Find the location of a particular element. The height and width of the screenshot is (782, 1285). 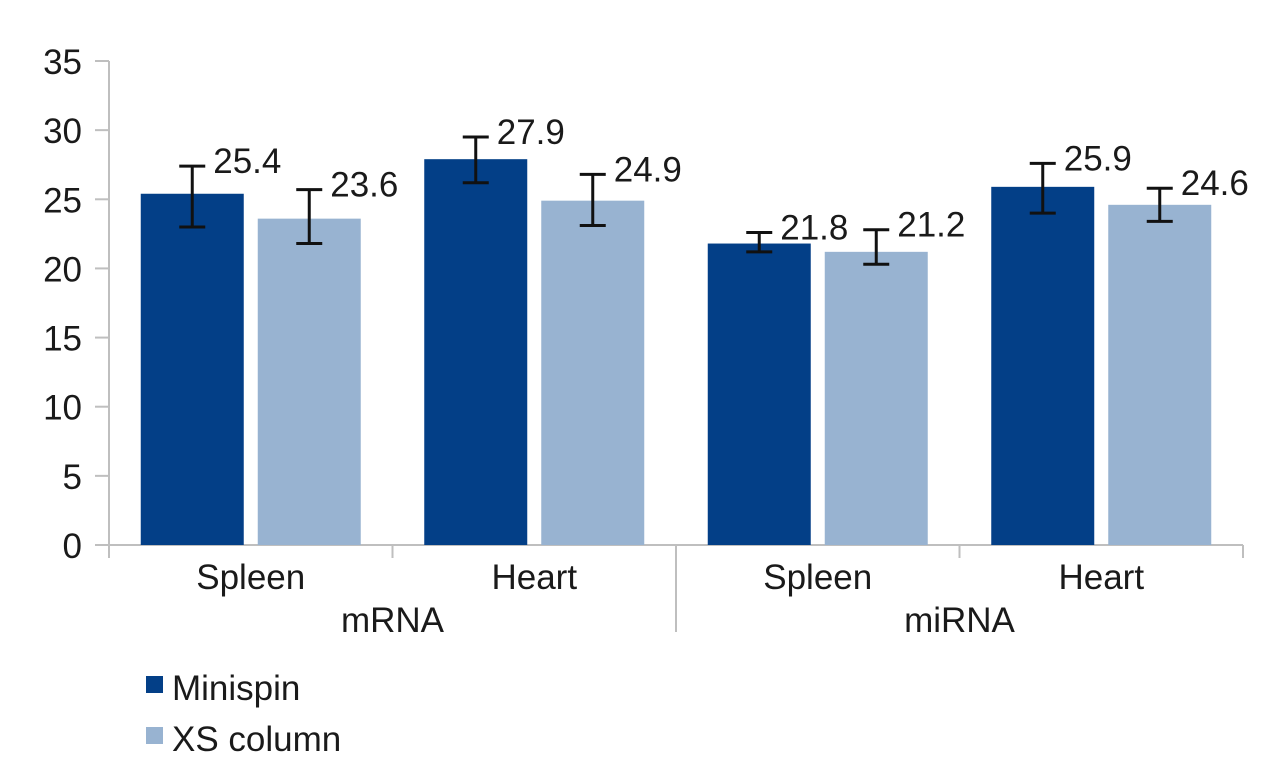

y-tick-label-30: 30 is located at coordinates (62, 131).